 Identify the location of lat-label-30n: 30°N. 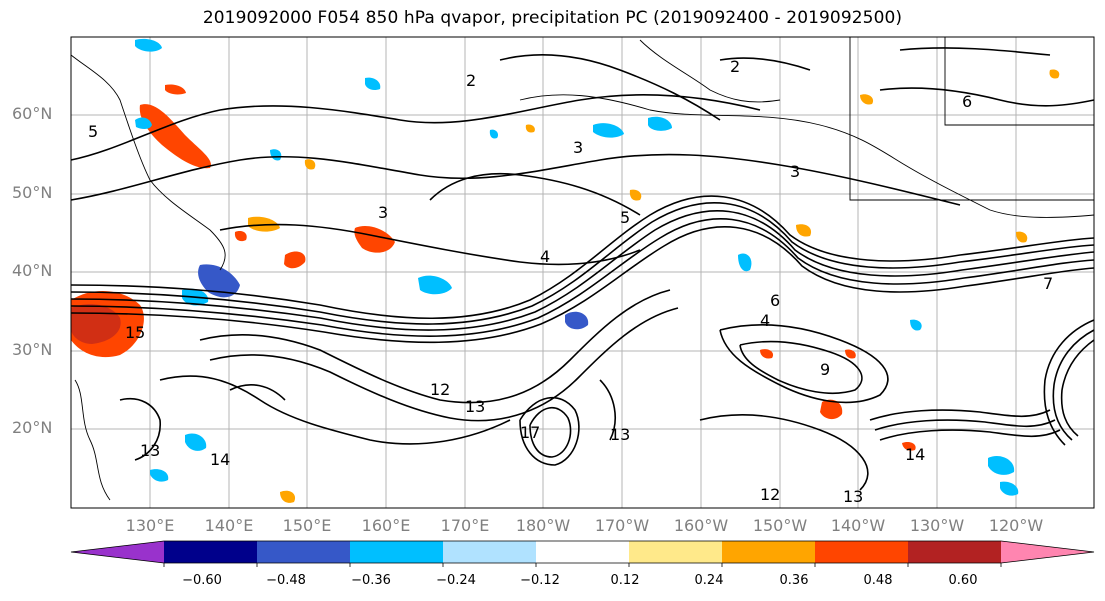
(32, 349).